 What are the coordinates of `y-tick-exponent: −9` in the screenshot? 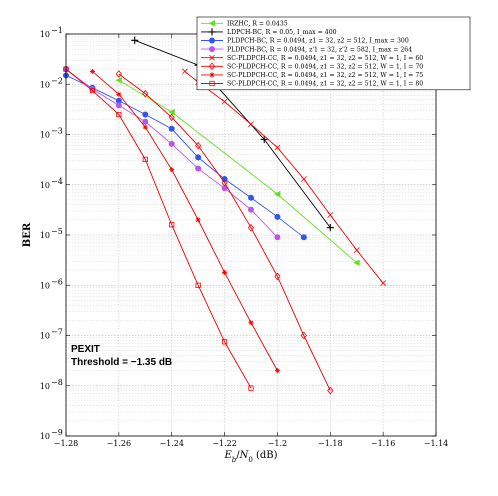 It's located at (57, 432).